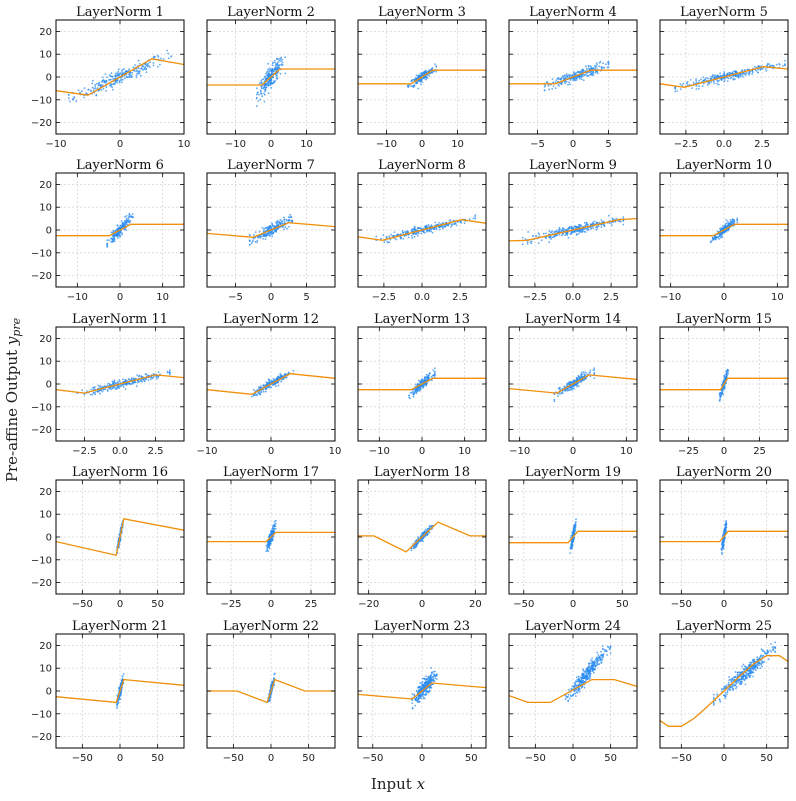 This screenshot has height=801, width=796. Describe the element at coordinates (271, 604) in the screenshot. I see `x-tick-label: 0` at that location.